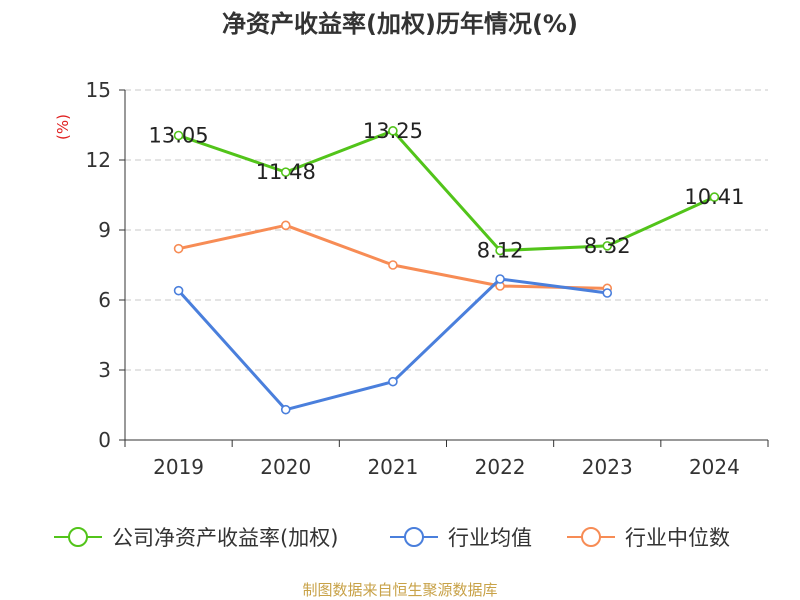 The width and height of the screenshot is (800, 600). Describe the element at coordinates (104, 300) in the screenshot. I see `y-tick-label: 6` at that location.